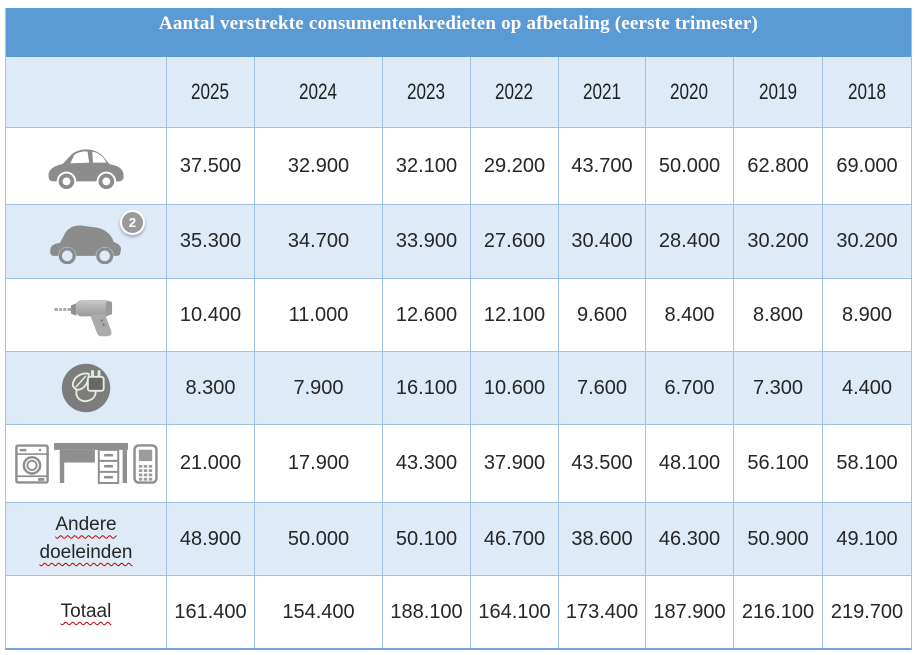  Describe the element at coordinates (690, 463) in the screenshot. I see `value-cell: 48.100` at that location.